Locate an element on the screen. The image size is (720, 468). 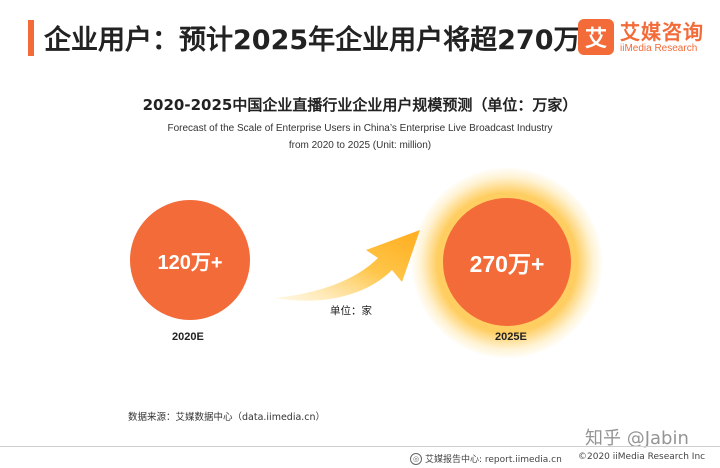
logo-text: 艾媒咨询 iiMedia Research is located at coordinates (662, 37).